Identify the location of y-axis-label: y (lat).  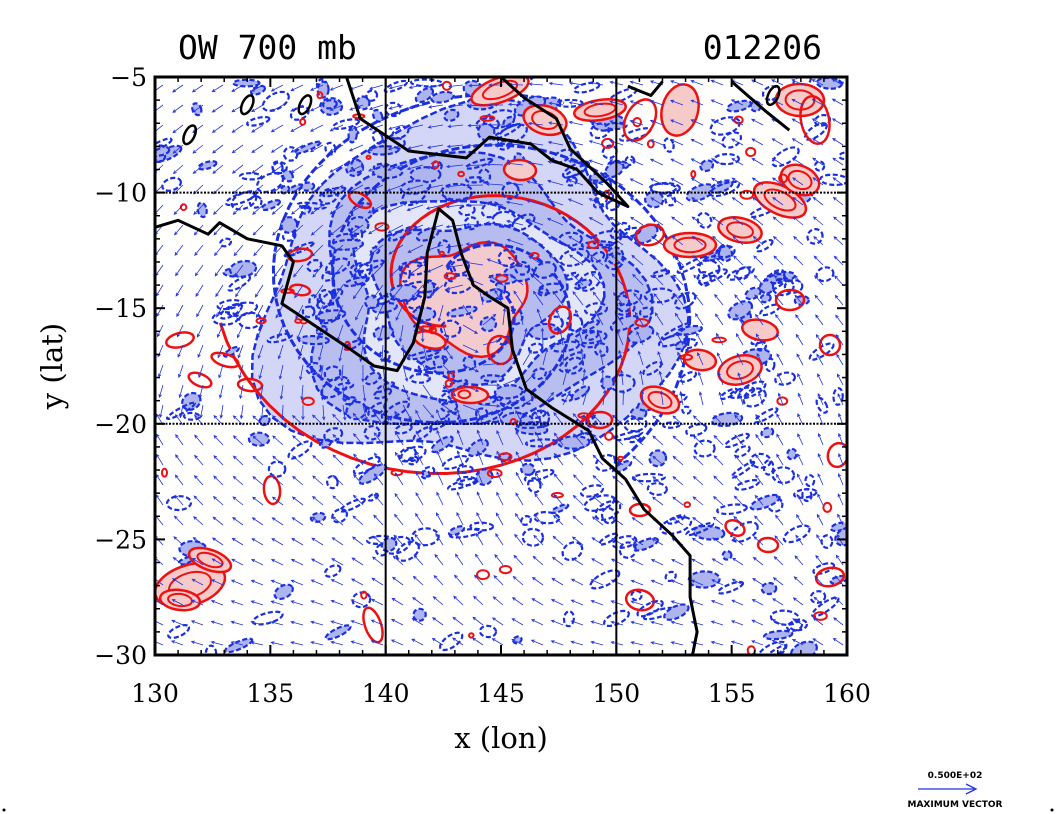
(52, 366).